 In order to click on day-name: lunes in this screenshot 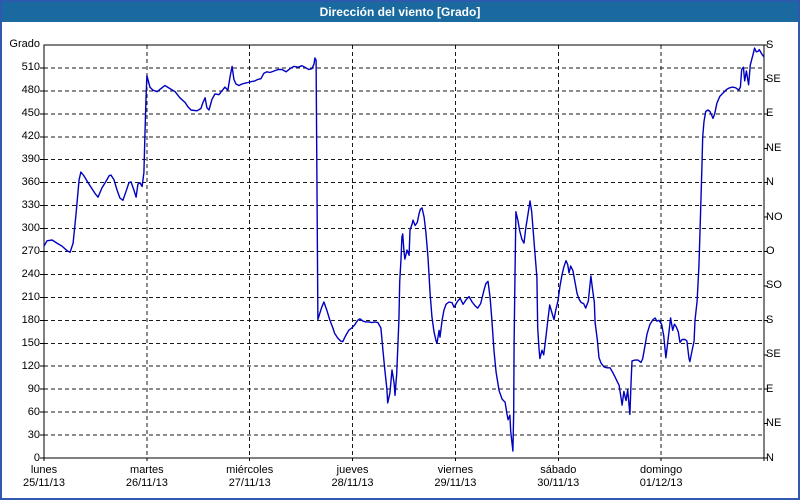, I will do `click(44, 470)`.